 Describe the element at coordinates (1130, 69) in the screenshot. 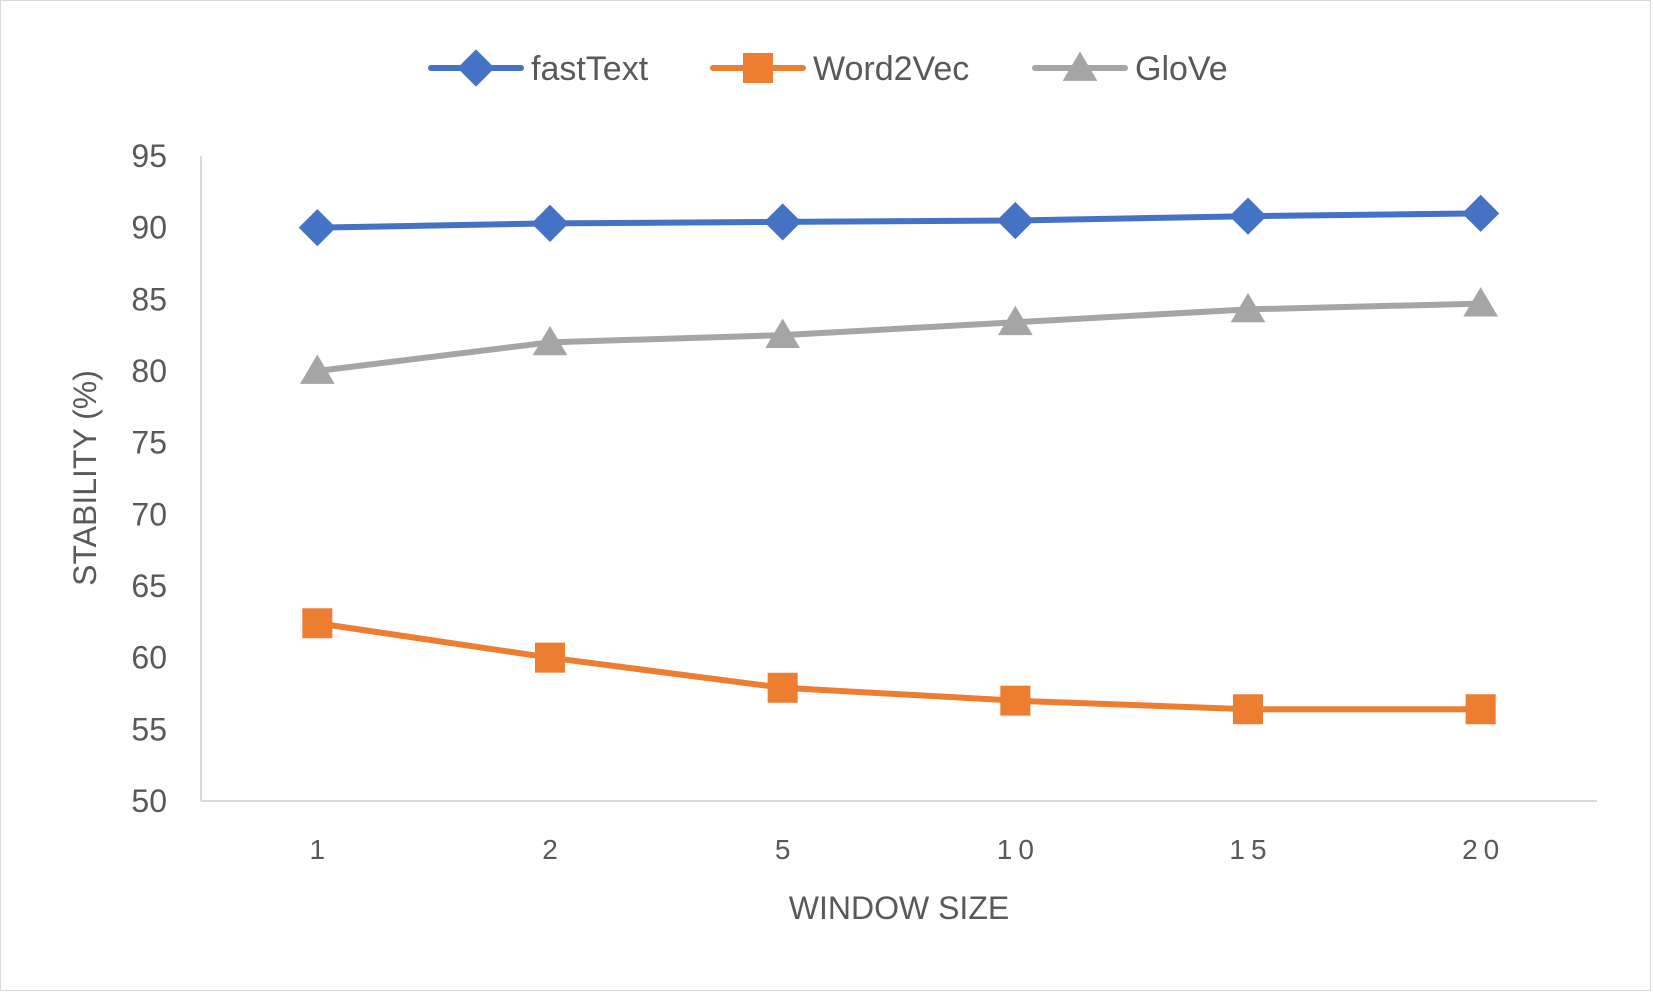

I see `legend-item-glove: GloVe` at that location.